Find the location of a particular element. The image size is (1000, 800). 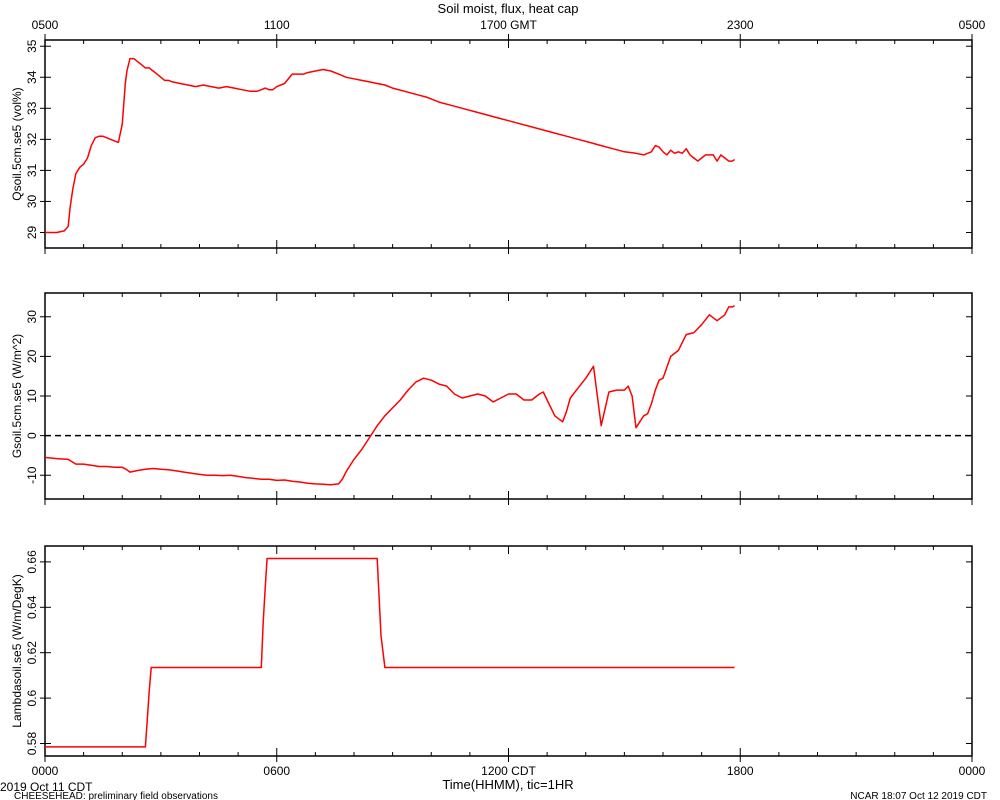

y-tick-label: 0.62 is located at coordinates (32, 653).